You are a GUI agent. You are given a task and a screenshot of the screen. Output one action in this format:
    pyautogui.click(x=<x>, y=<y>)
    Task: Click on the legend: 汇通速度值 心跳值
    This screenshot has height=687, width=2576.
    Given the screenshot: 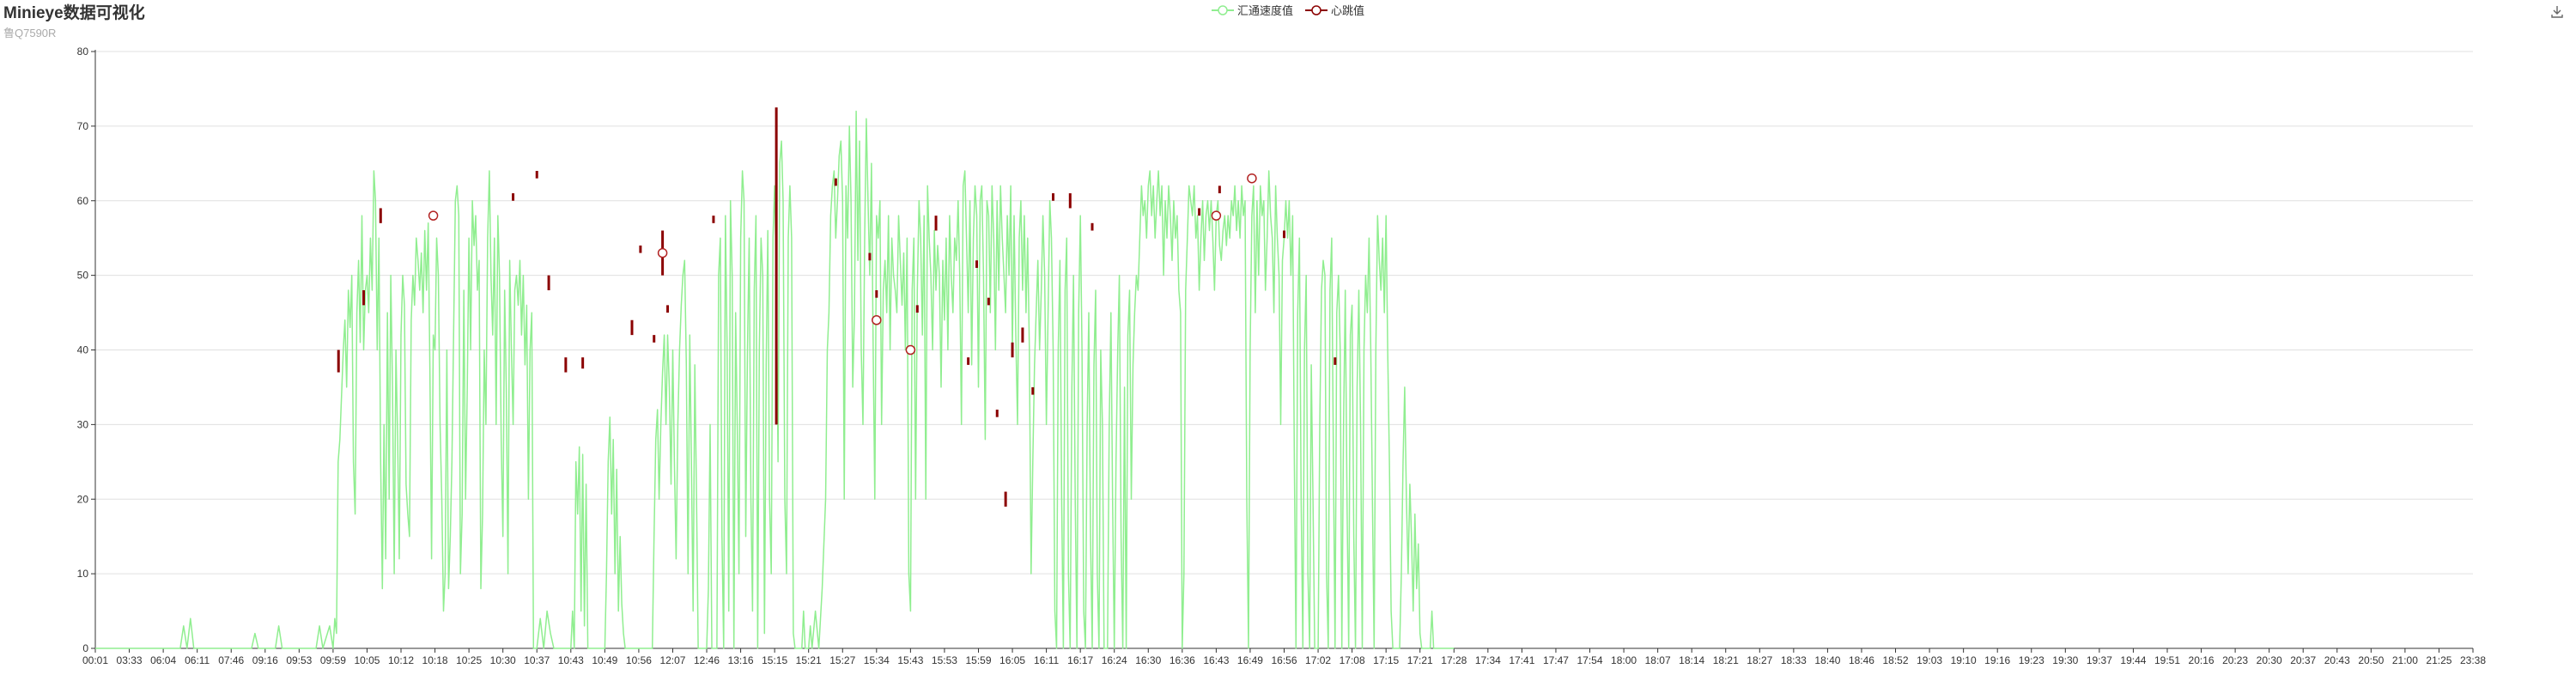 What is the action you would take?
    pyautogui.click(x=1288, y=10)
    